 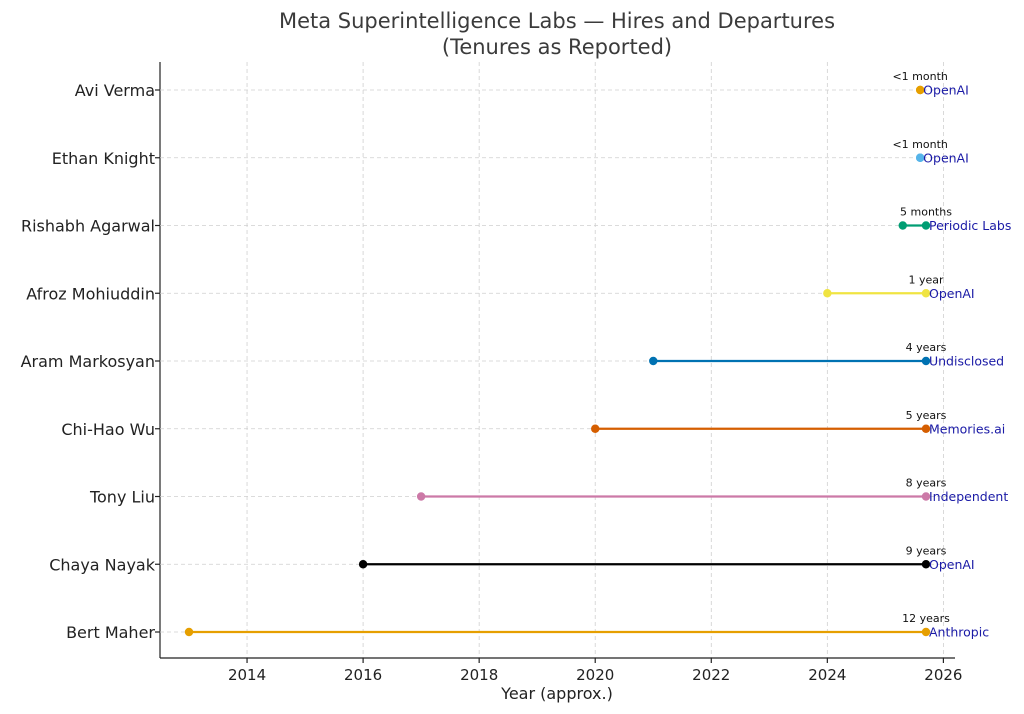 What do you see at coordinates (926, 212) in the screenshot?
I see `tenure-label: 5 months` at bounding box center [926, 212].